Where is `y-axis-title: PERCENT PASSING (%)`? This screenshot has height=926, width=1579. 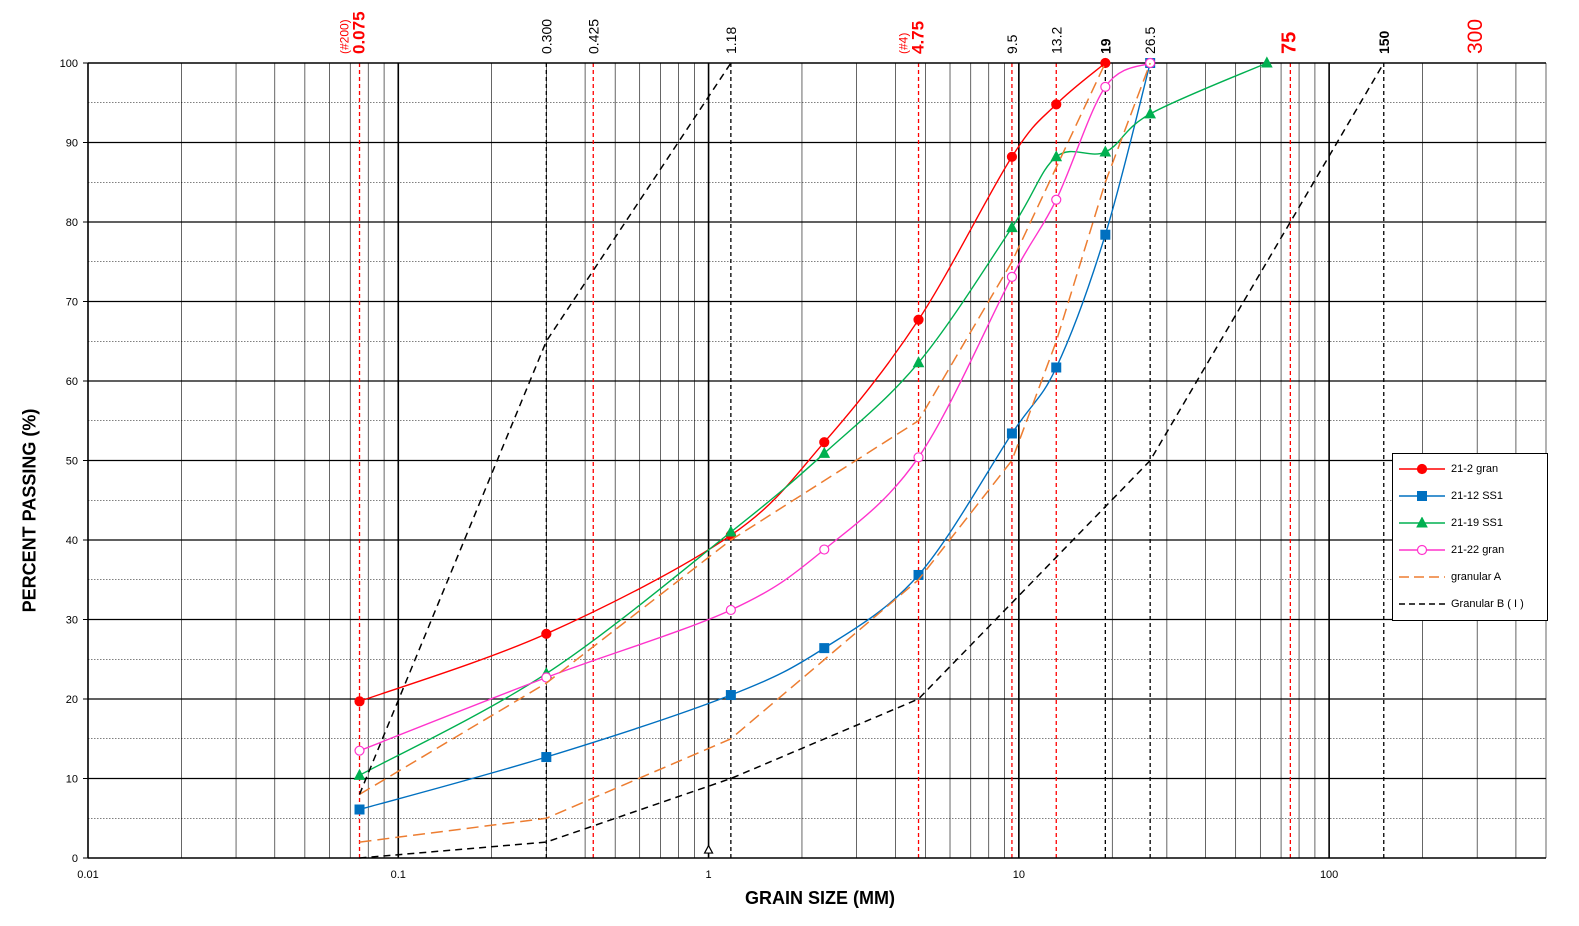
y-axis-title: PERCENT PASSING (%) is located at coordinates (29, 510).